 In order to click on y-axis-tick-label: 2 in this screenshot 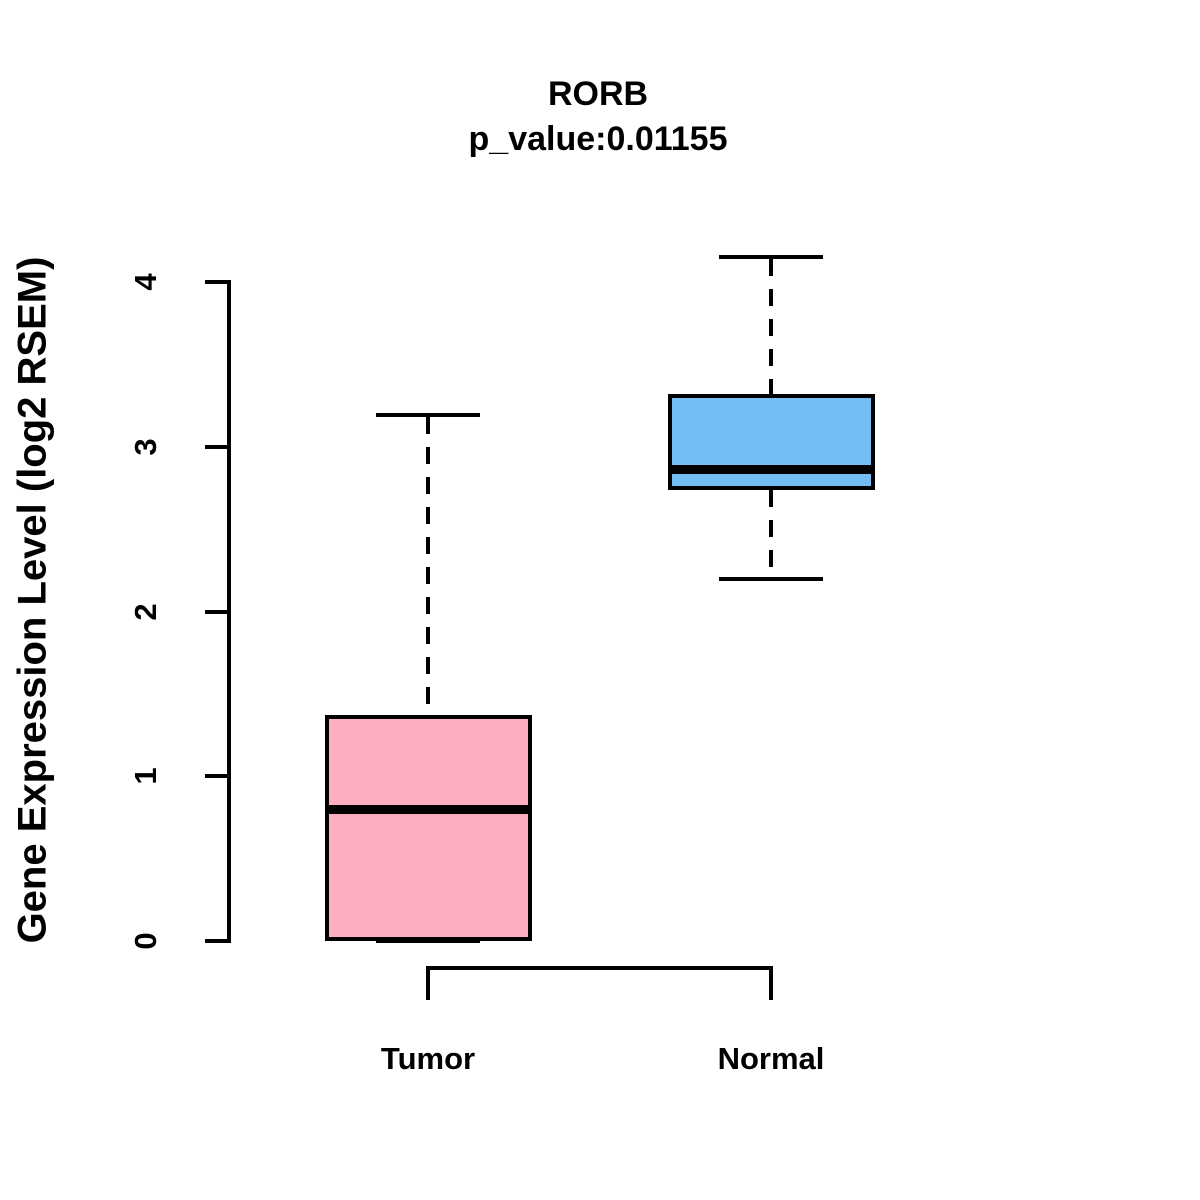, I will do `click(145, 611)`.